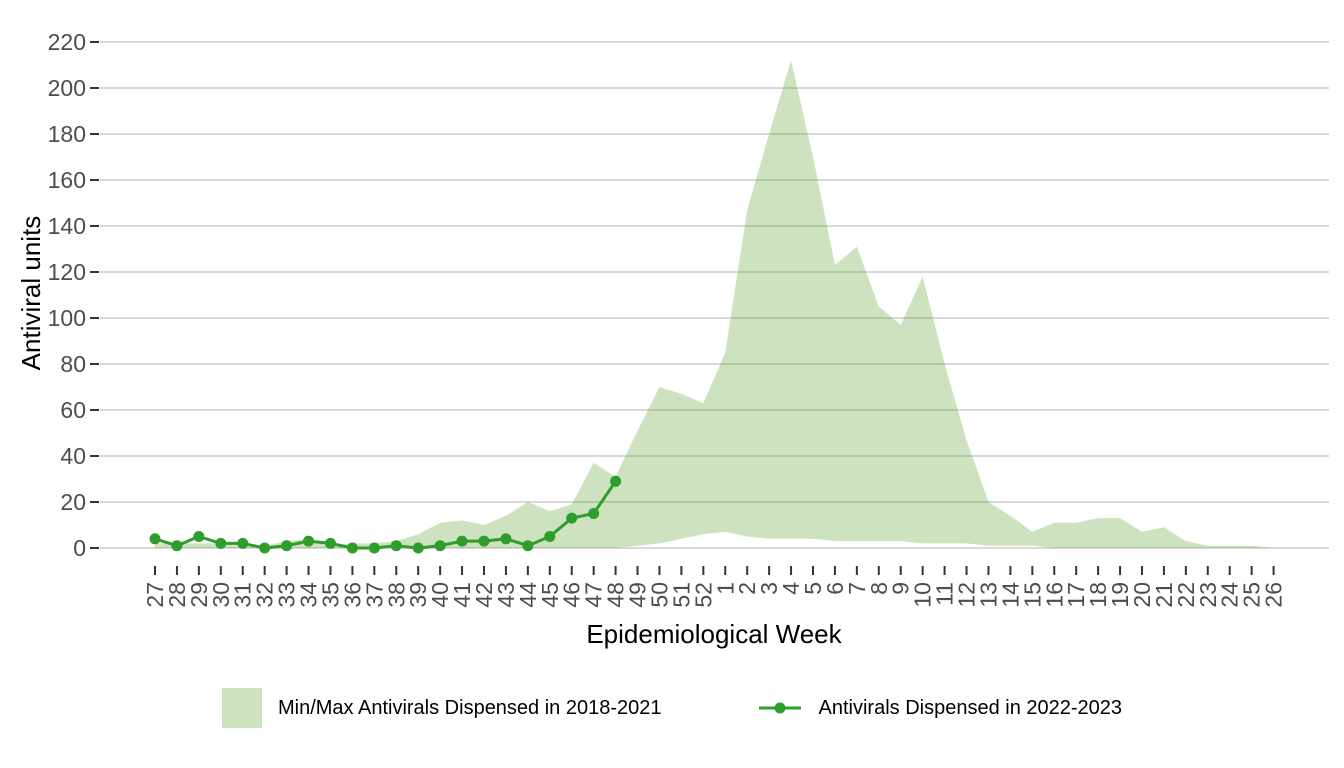 The height and width of the screenshot is (768, 1344). Describe the element at coordinates (506, 595) in the screenshot. I see `x-tick-label: 43` at that location.